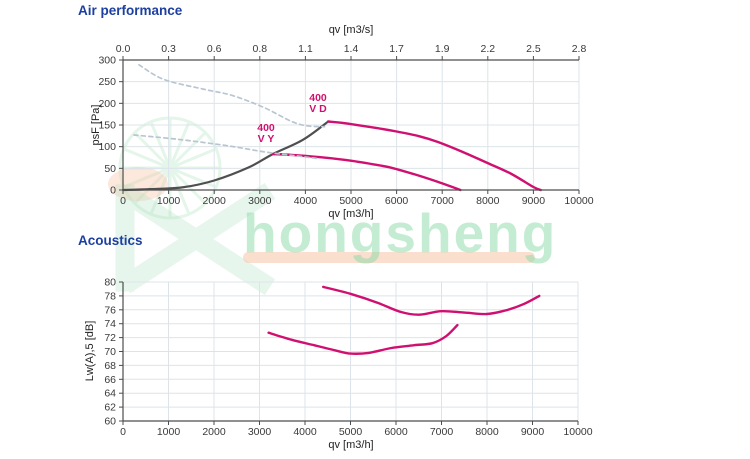 The image size is (750, 459). Describe the element at coordinates (579, 49) in the screenshot. I see `svg-text: 2.8` at that location.